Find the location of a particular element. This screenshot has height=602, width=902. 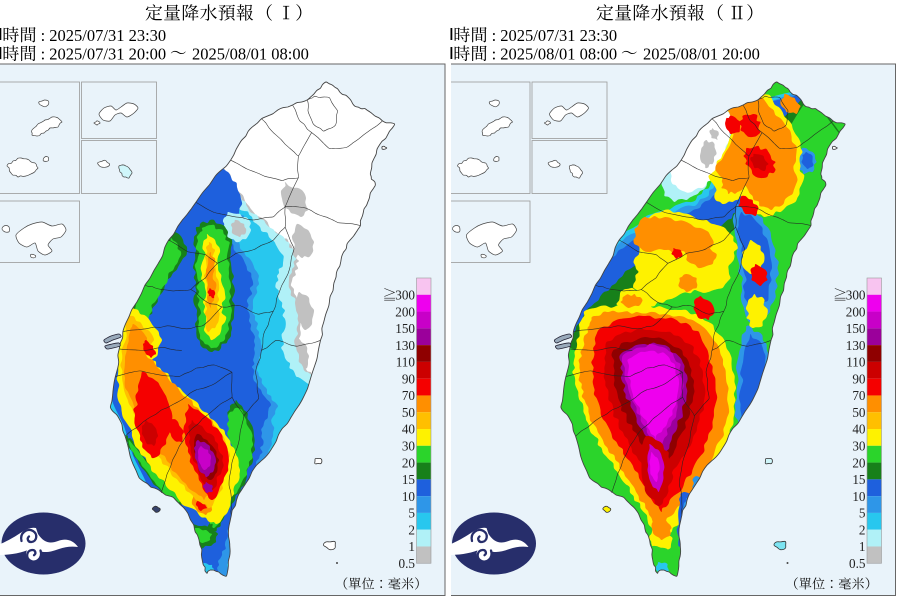

svg-text: 2025/08/01 08:00 is located at coordinates (250, 54).